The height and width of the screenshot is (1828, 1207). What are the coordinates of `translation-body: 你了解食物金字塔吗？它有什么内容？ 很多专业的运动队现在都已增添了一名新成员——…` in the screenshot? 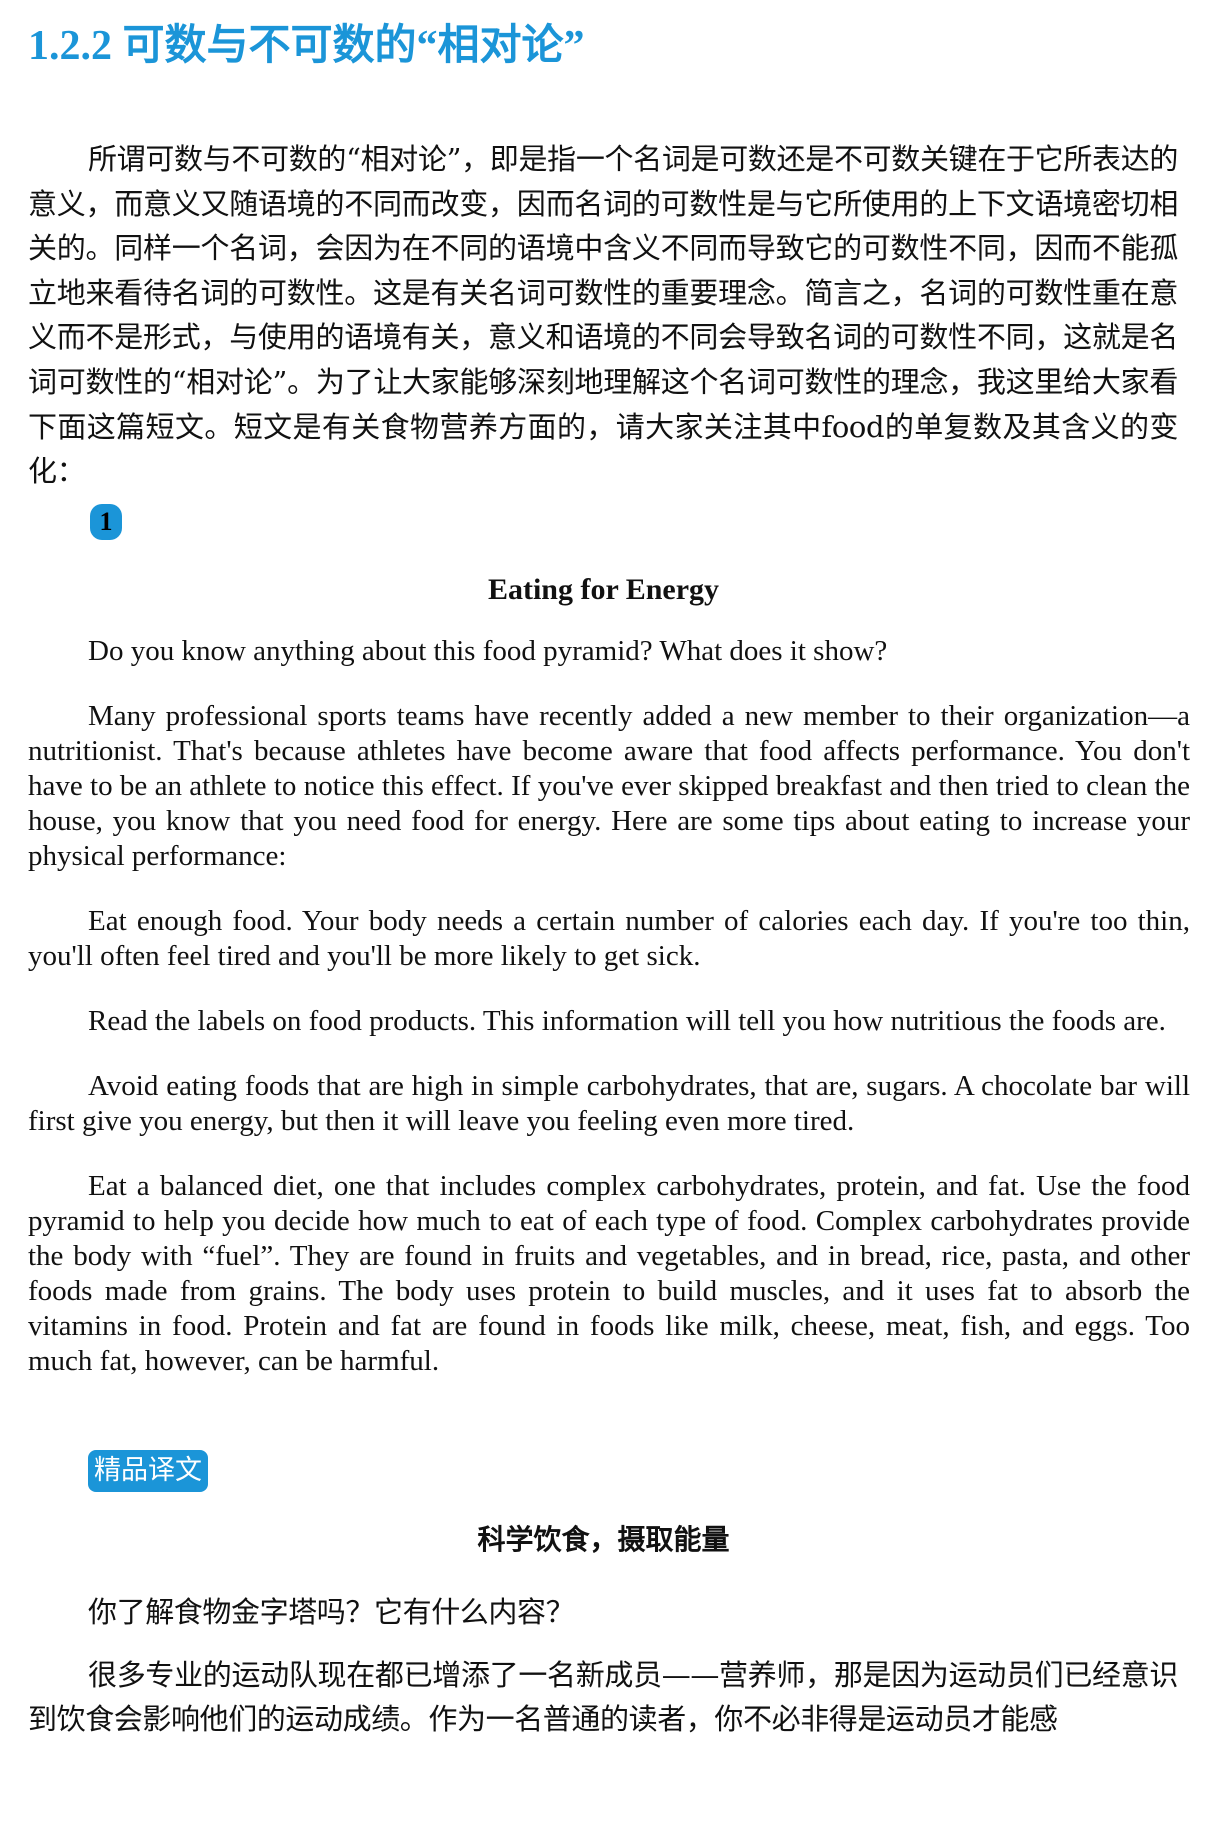 It's located at (603, 1675).